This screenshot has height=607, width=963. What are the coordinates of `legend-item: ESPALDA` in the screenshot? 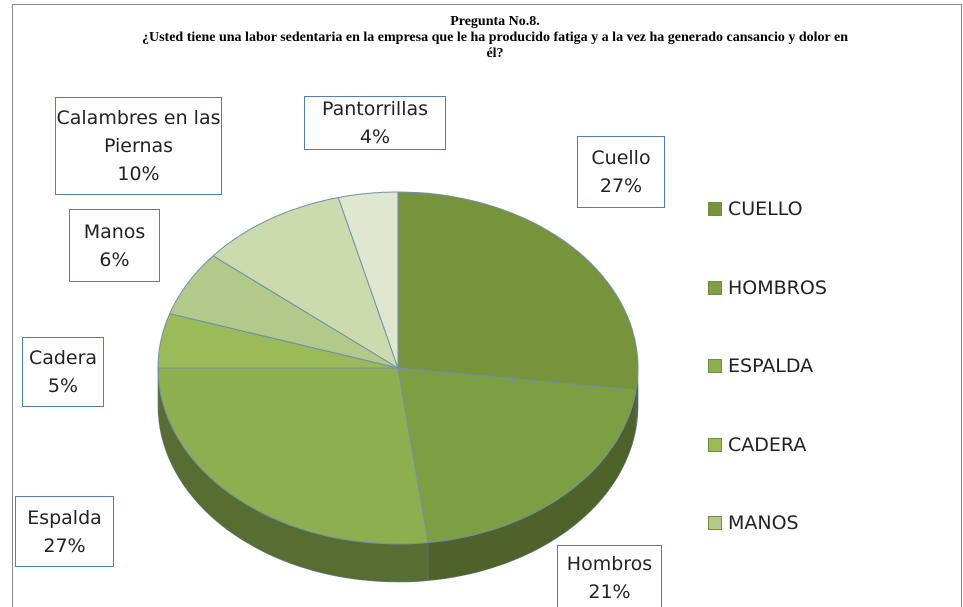 It's located at (760, 366).